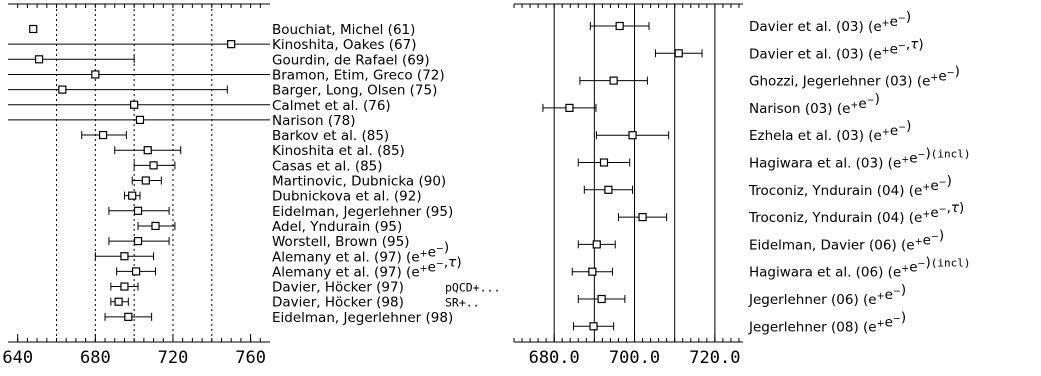 The width and height of the screenshot is (1041, 376). Describe the element at coordinates (714, 358) in the screenshot. I see `x-tick-label: 720.0` at that location.